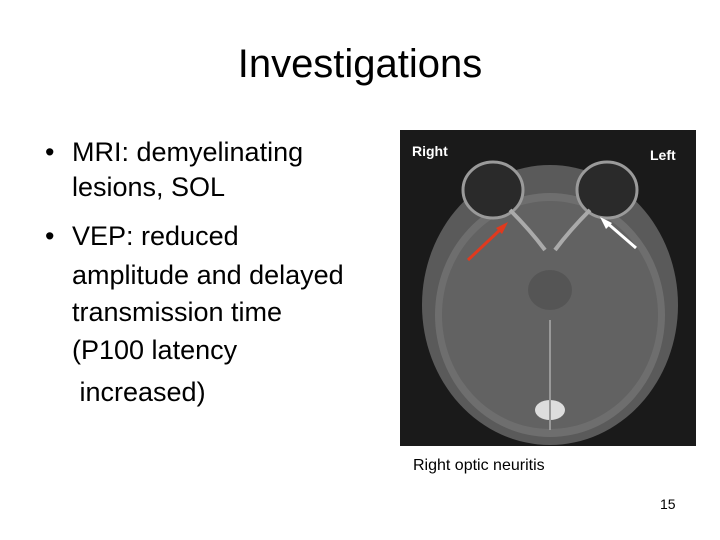  I want to click on page-number: 15, so click(668, 504).